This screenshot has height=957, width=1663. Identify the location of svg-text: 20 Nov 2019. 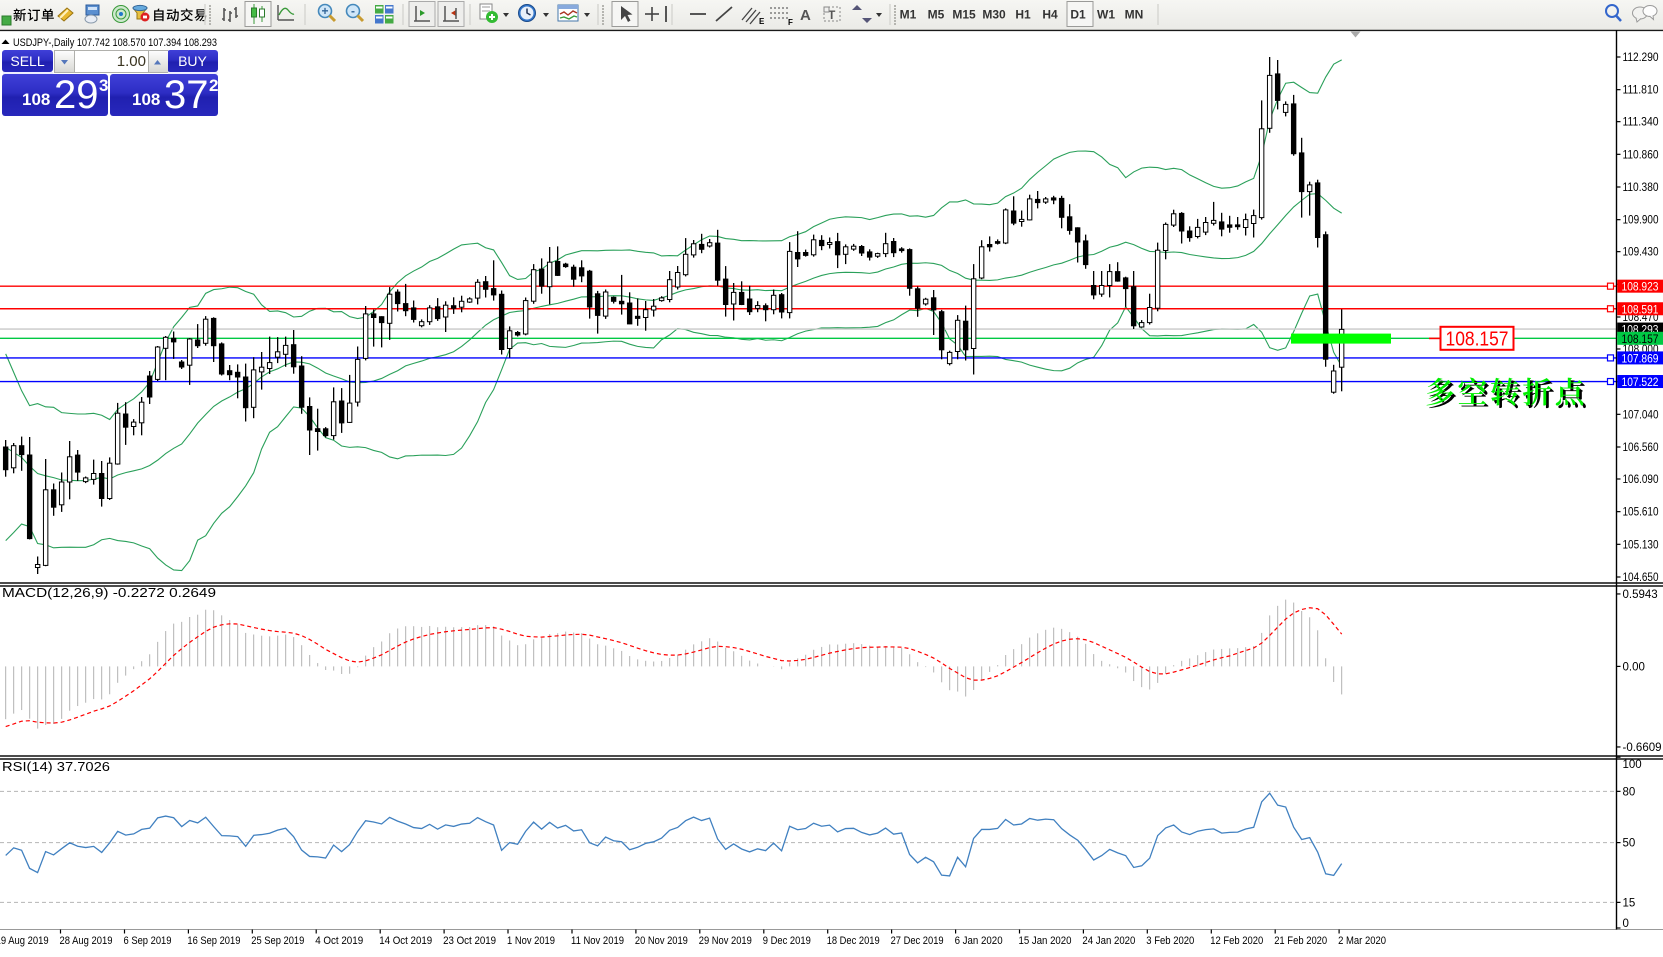
(661, 941).